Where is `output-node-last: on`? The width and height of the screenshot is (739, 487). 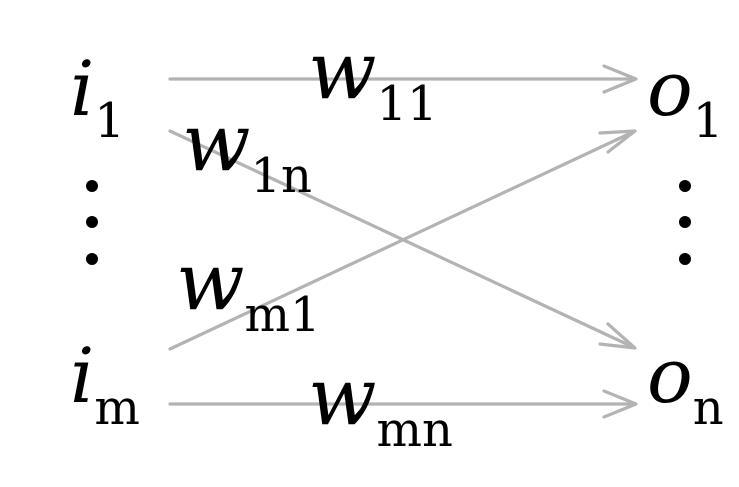 output-node-last: on is located at coordinates (685, 383).